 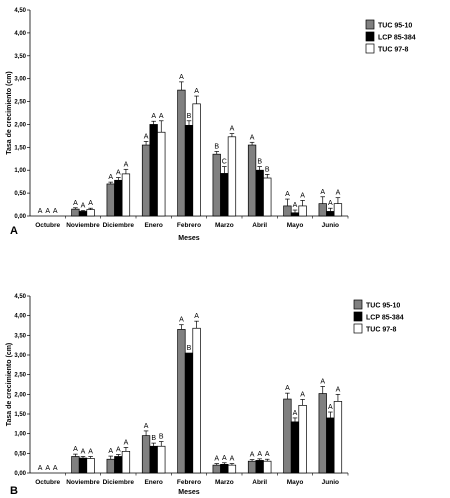 What do you see at coordinates (20, 454) in the screenshot?
I see `y-tick-label: 0,50` at bounding box center [20, 454].